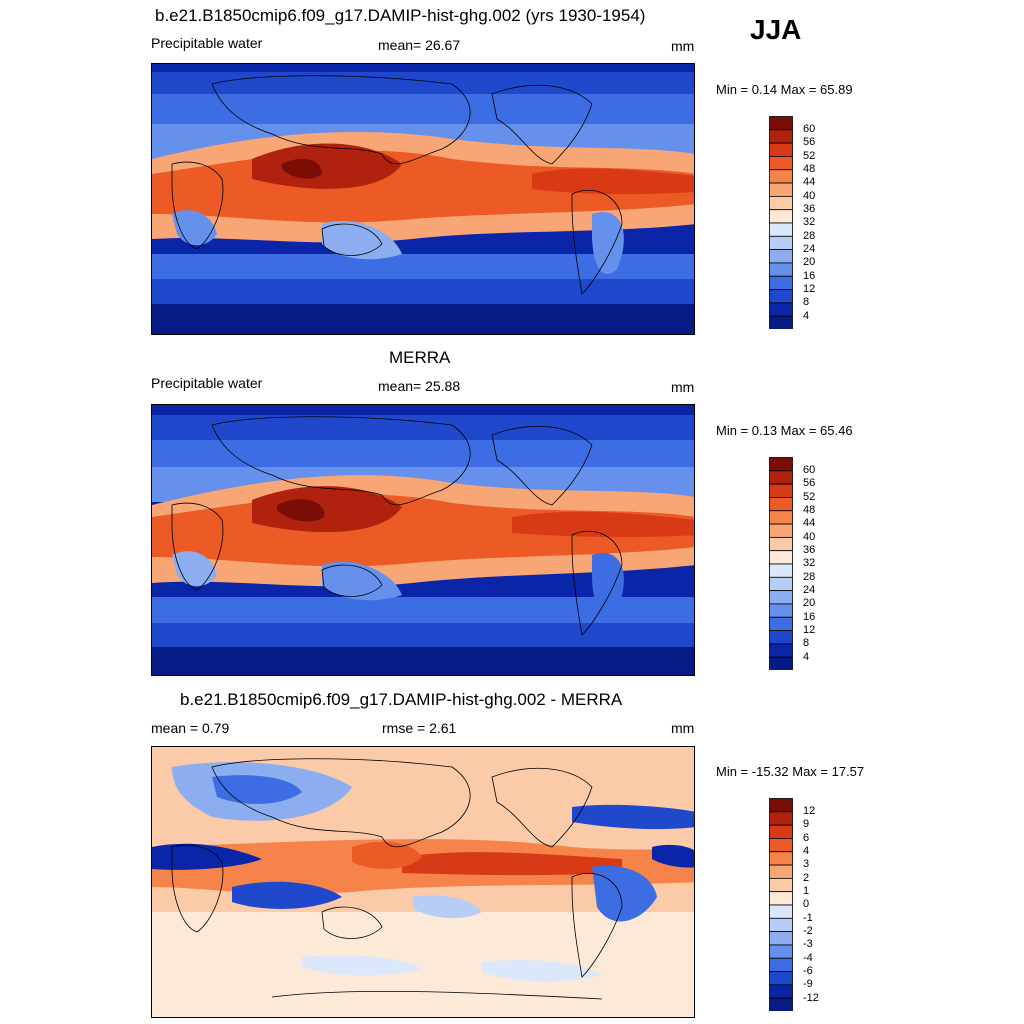 The width and height of the screenshot is (1024, 1024). I want to click on panel-2-map, so click(423, 540).